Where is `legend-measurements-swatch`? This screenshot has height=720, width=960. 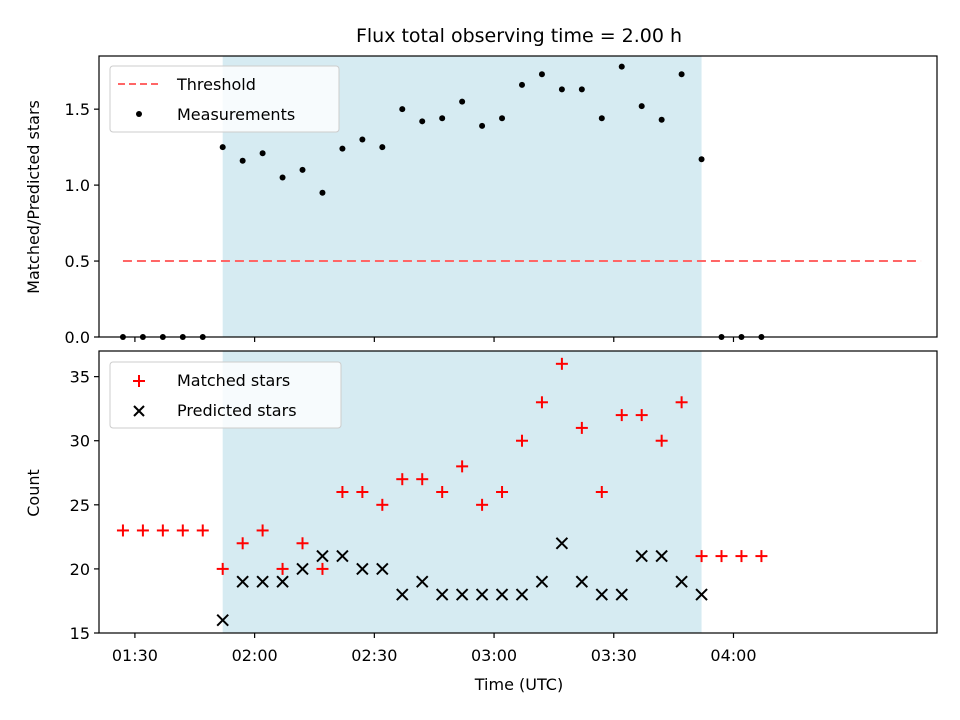 legend-measurements-swatch is located at coordinates (139, 114).